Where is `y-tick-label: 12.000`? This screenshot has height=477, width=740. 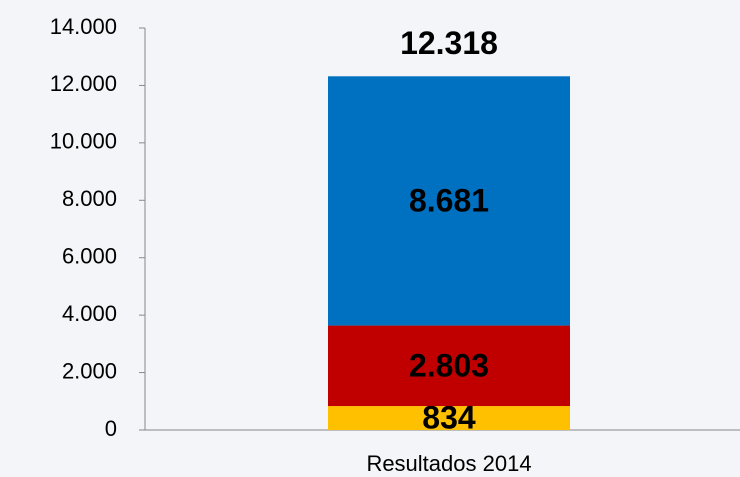 y-tick-label: 12.000 is located at coordinates (83, 83).